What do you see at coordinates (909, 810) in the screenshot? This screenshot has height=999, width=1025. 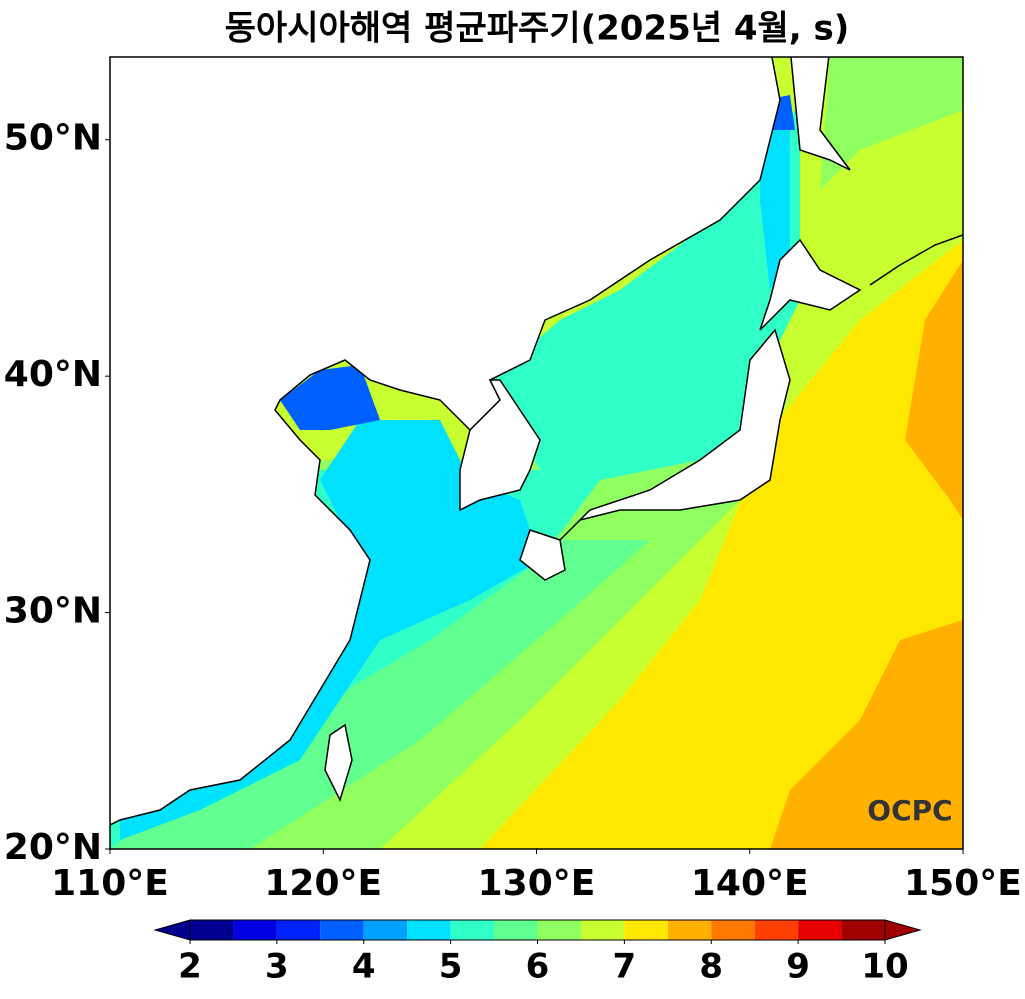 I see `watermark: OCPC` at bounding box center [909, 810].